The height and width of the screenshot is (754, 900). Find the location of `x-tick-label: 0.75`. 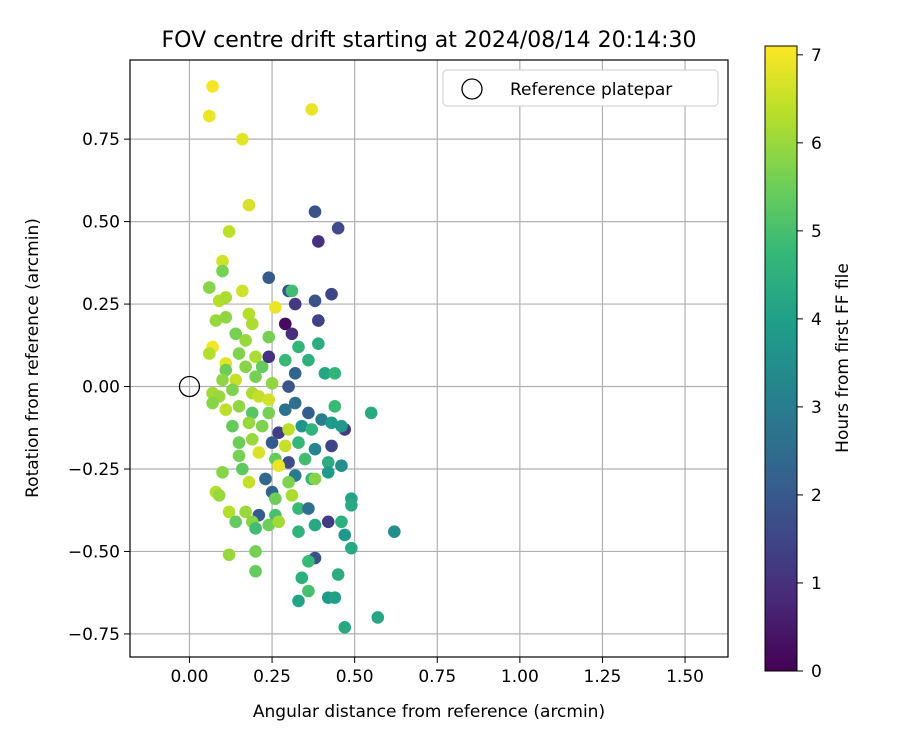

x-tick-label: 0.75 is located at coordinates (437, 677).